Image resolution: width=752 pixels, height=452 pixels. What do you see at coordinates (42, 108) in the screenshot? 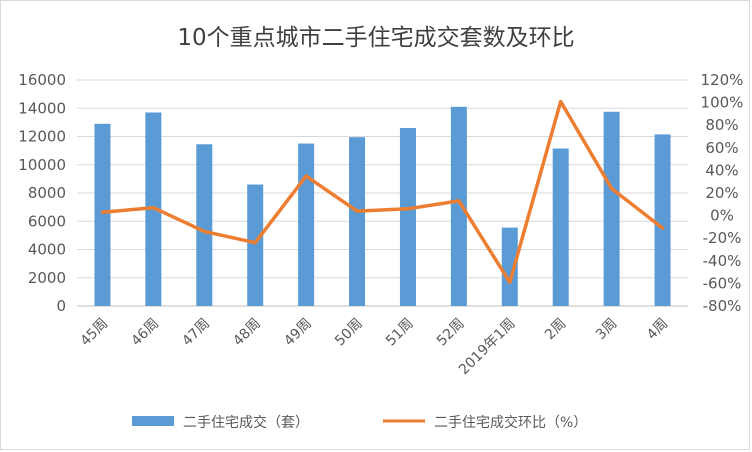
I see `left-axis-tick-label: 14000` at bounding box center [42, 108].